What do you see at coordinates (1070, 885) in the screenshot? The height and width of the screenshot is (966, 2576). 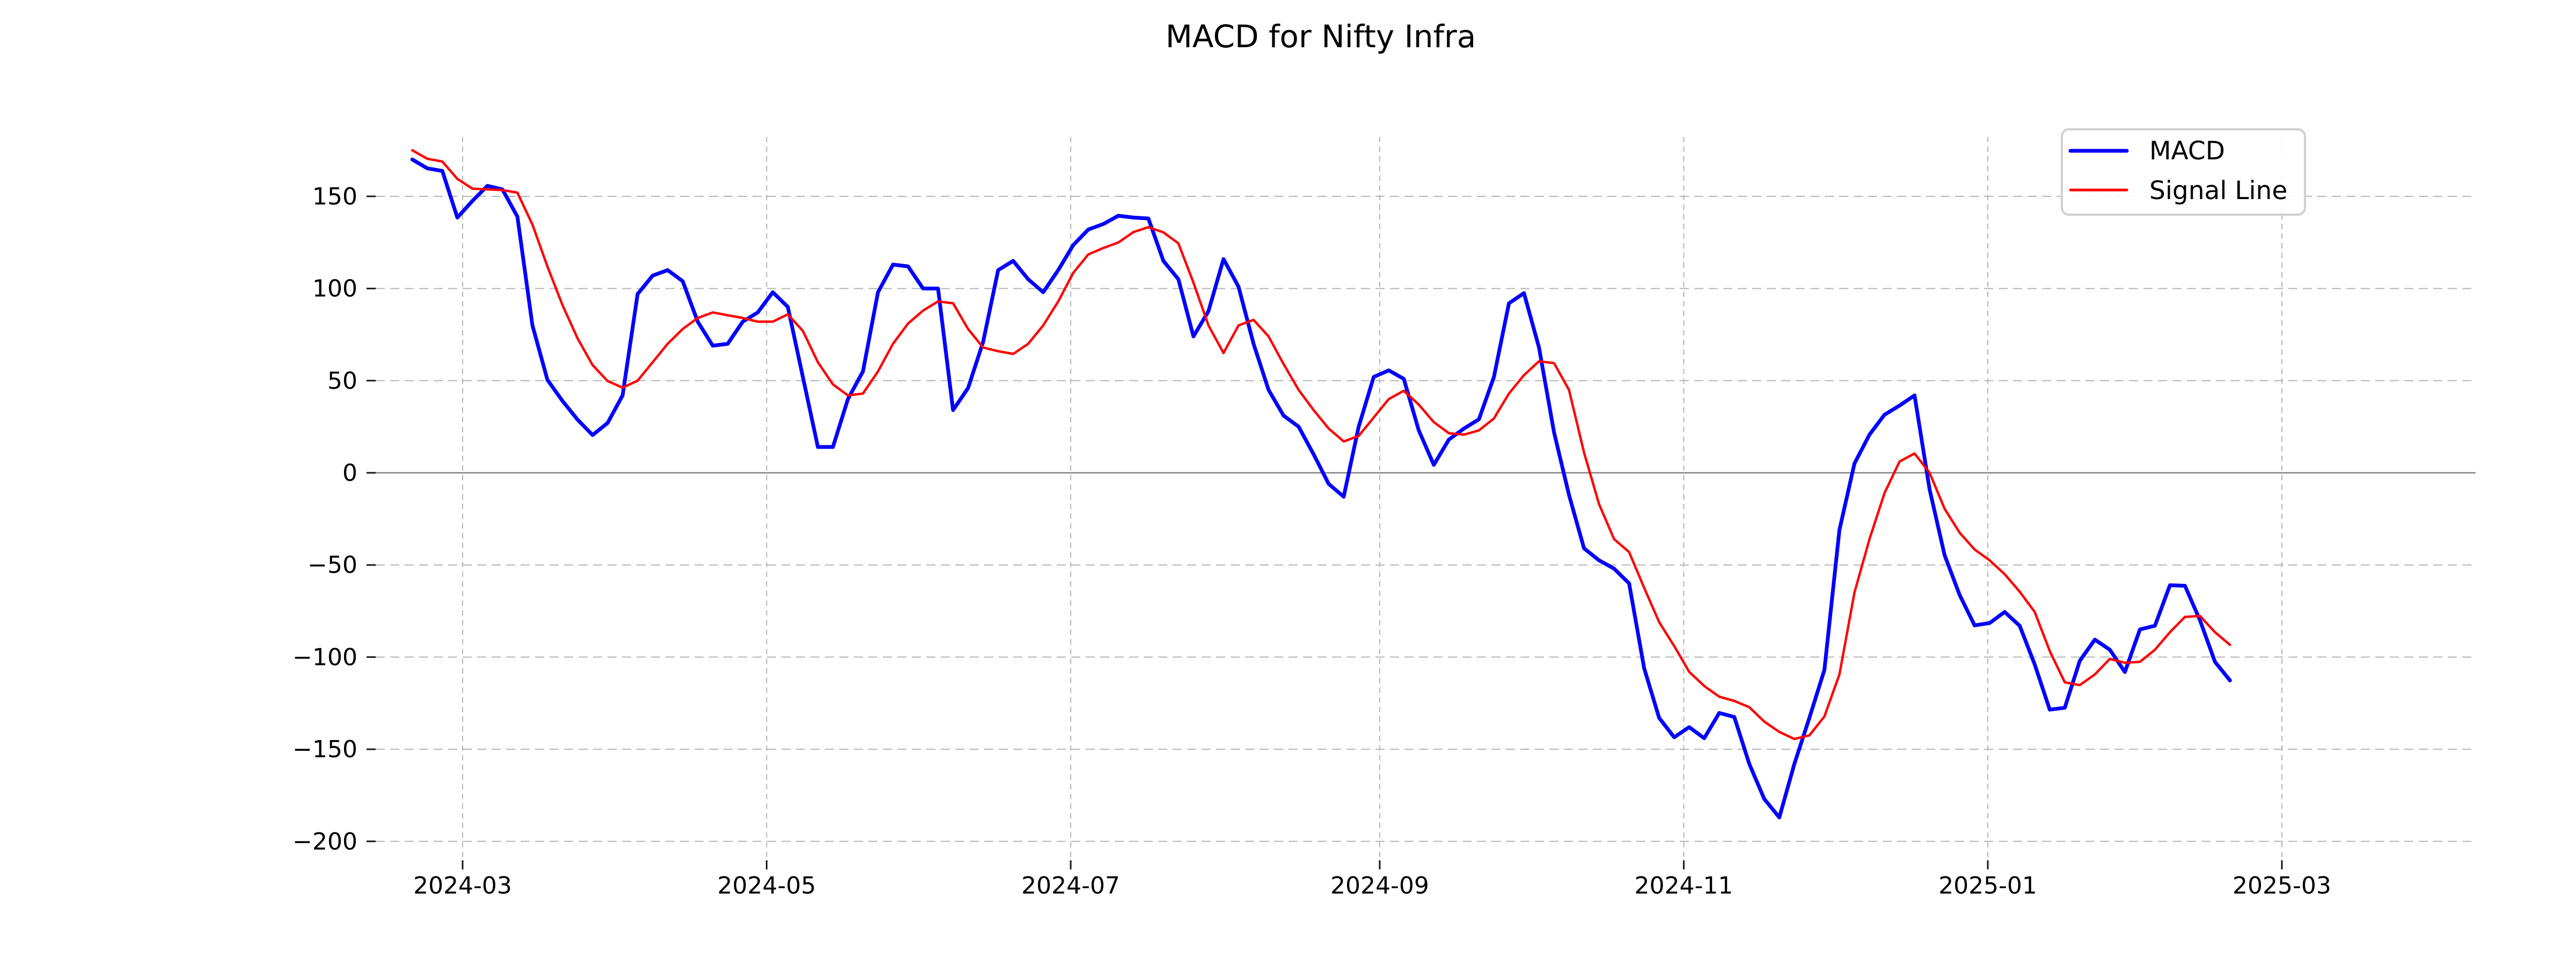 I see `x-tick-label: 2024-07` at bounding box center [1070, 885].